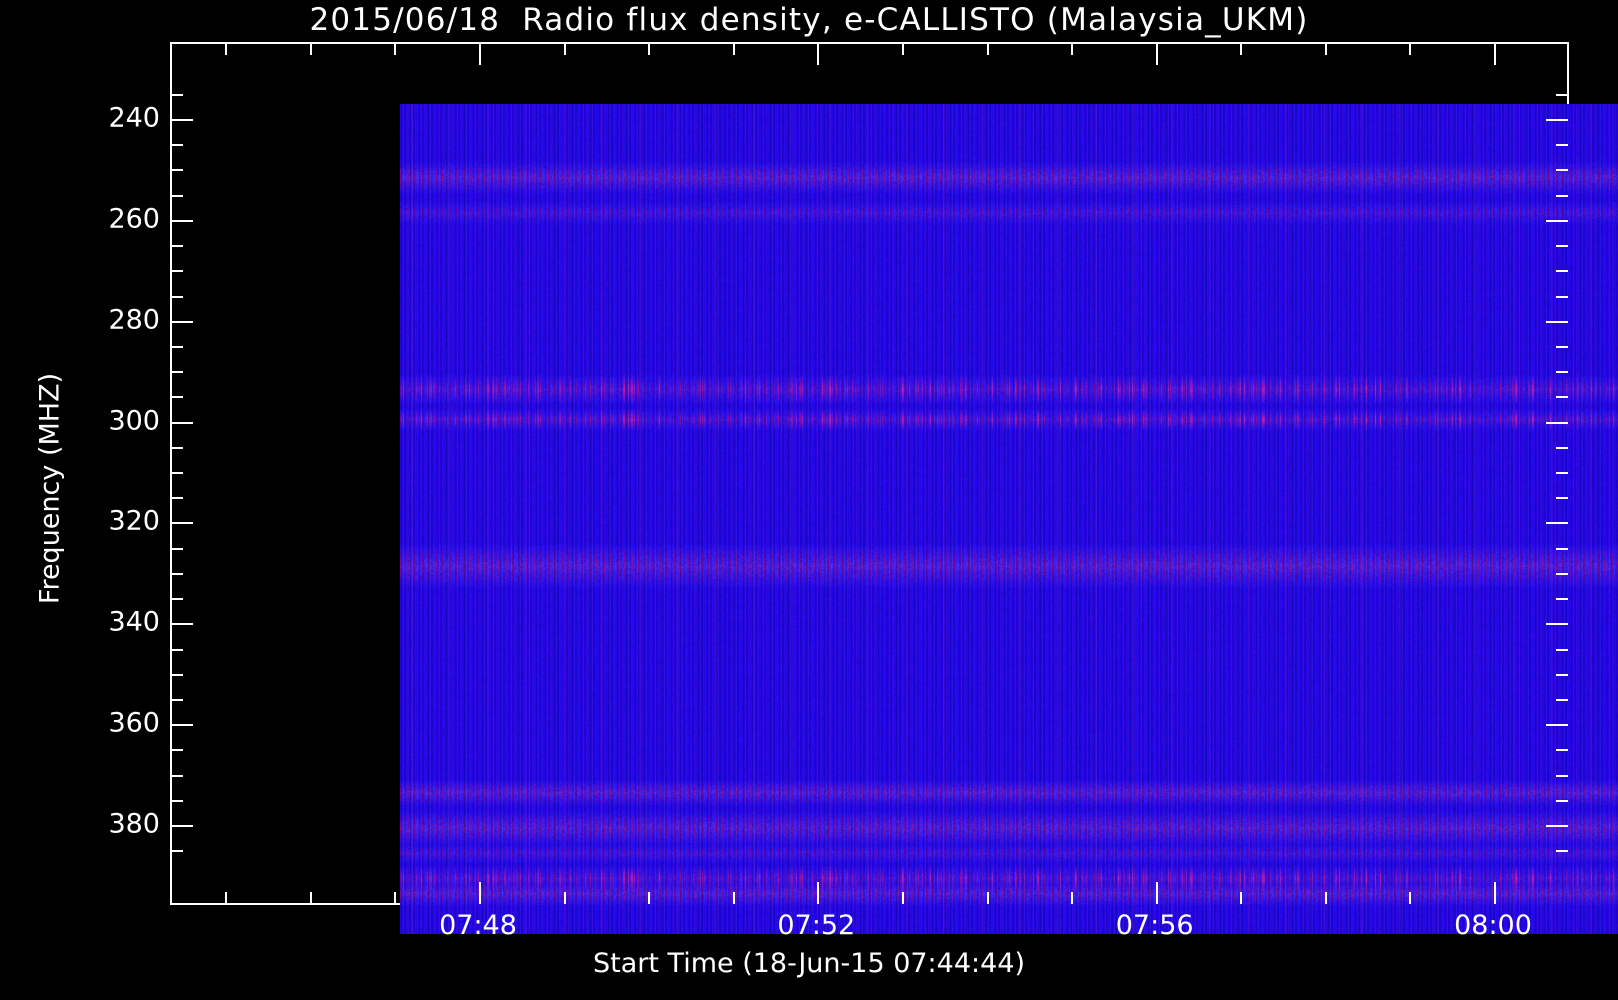  I want to click on y-tick-label: 360, so click(134, 723).